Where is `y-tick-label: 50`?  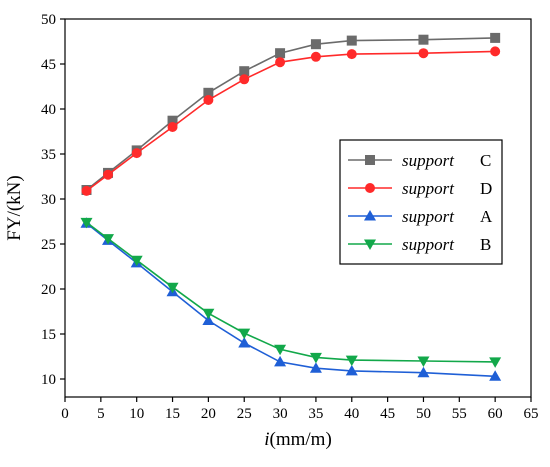 y-tick-label: 50 is located at coordinates (48, 20).